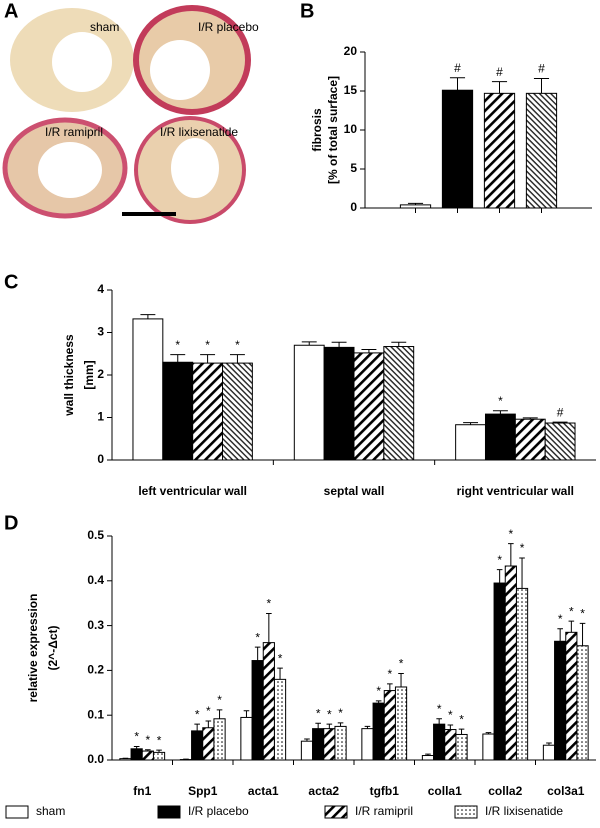 Image resolution: width=600 pixels, height=828 pixels. What do you see at coordinates (149, 214) in the screenshot?
I see `scale-bar` at bounding box center [149, 214].